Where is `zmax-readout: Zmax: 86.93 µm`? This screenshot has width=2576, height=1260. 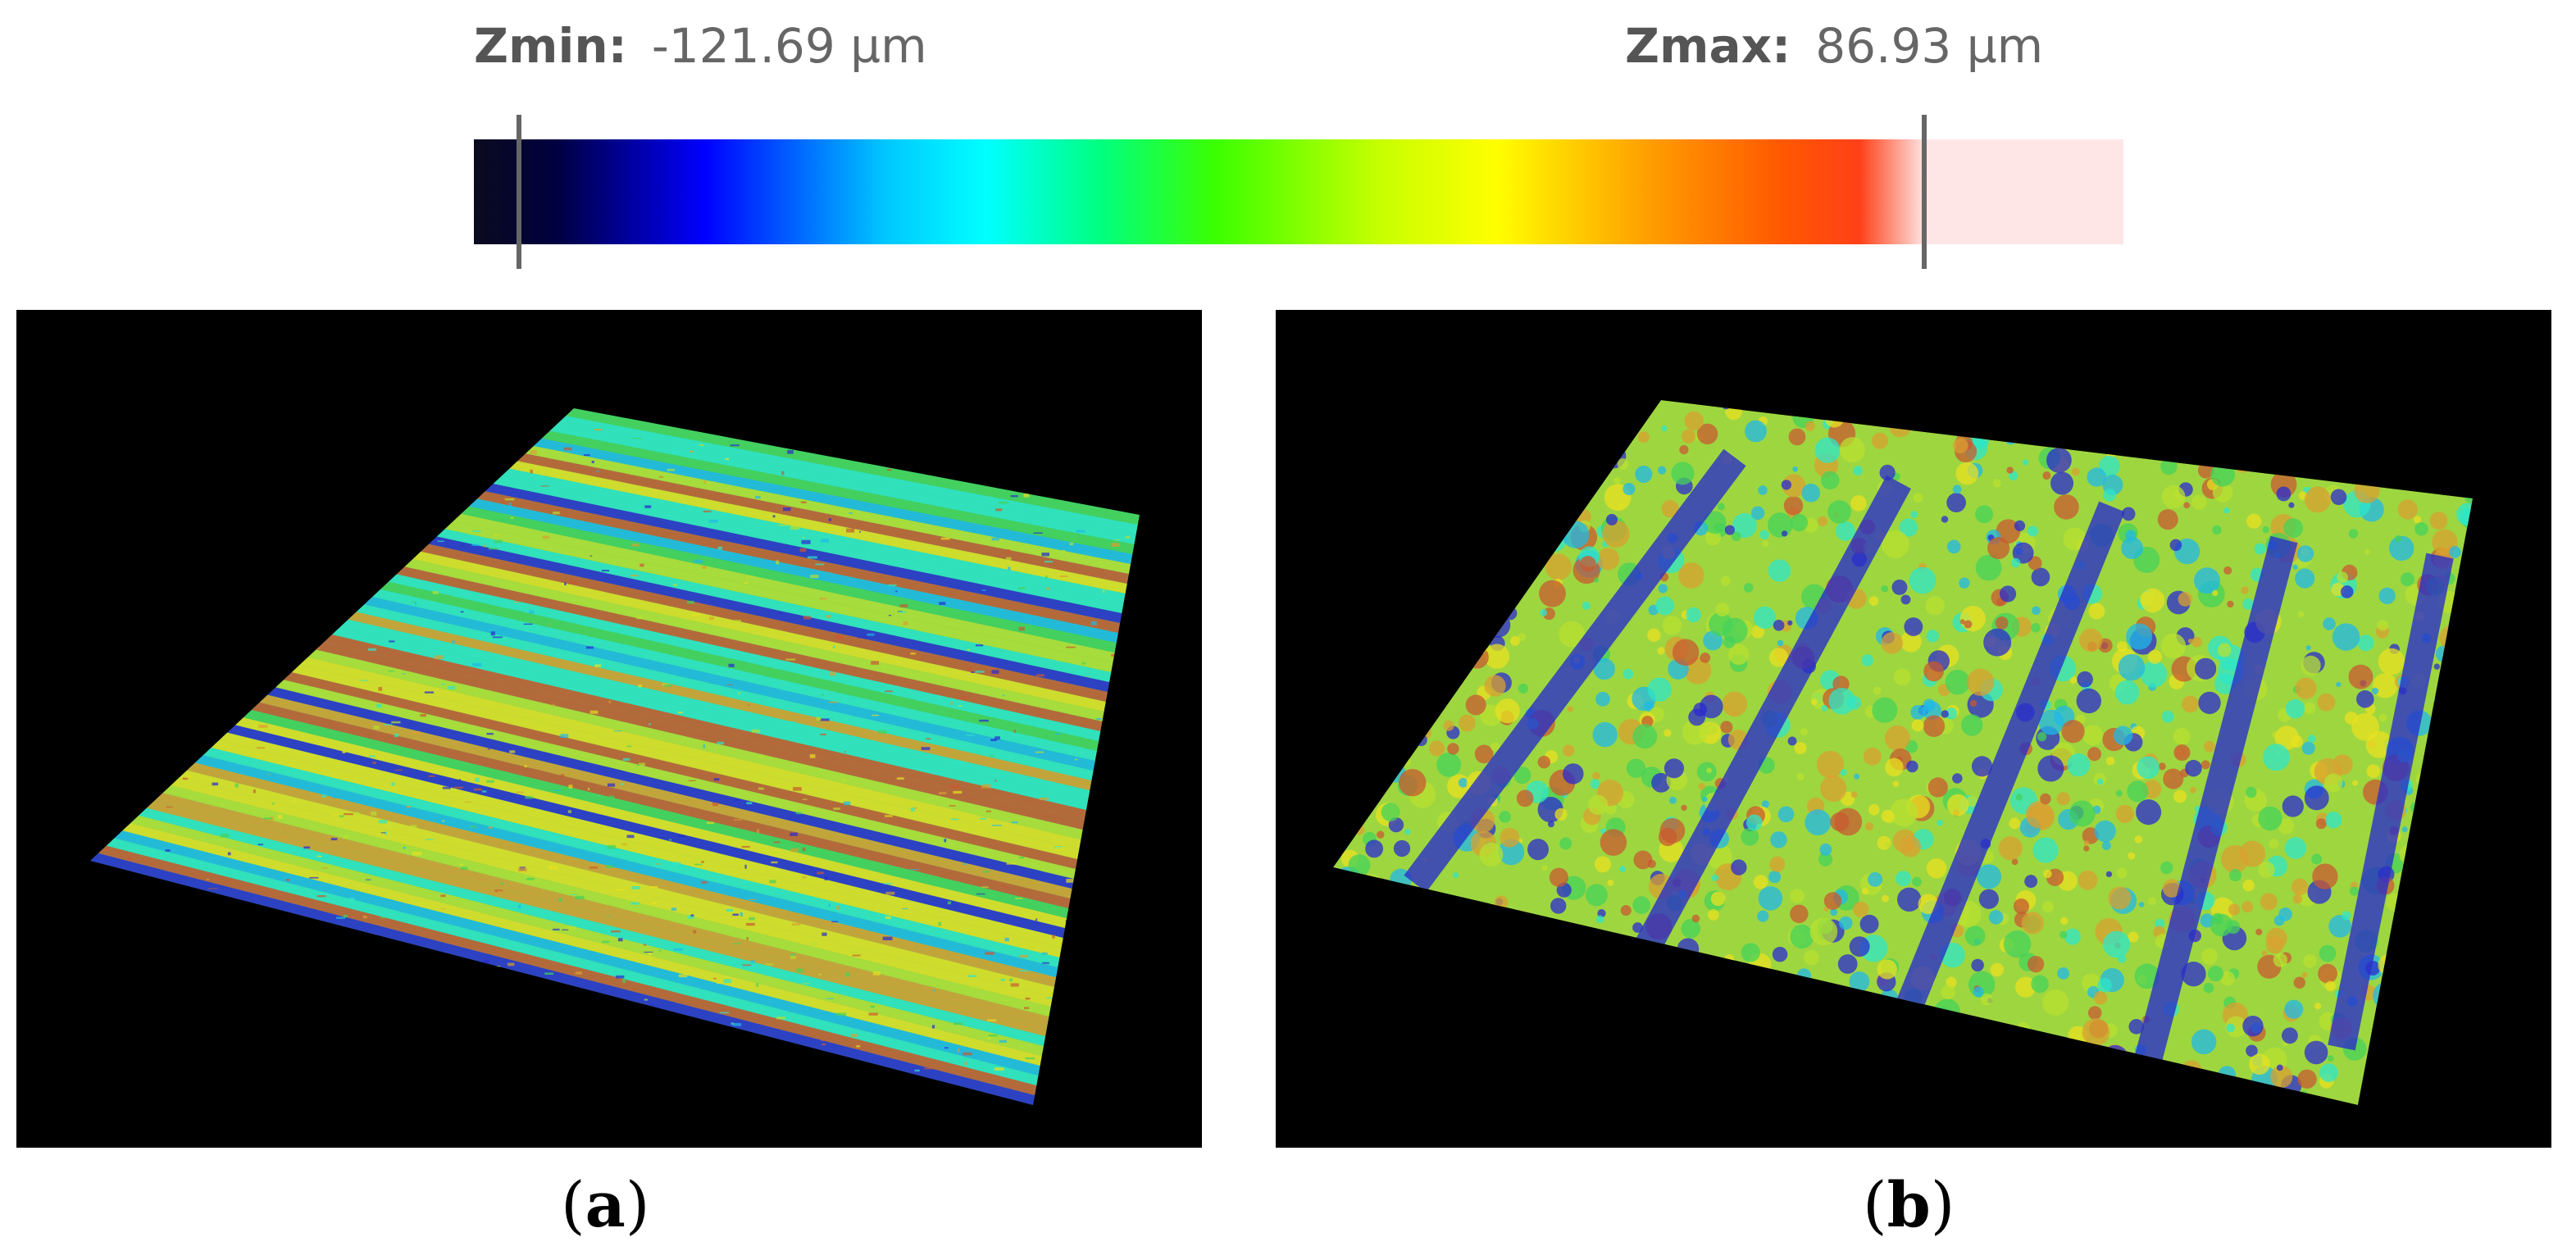 zmax-readout: Zmax: 86.93 µm is located at coordinates (1834, 46).